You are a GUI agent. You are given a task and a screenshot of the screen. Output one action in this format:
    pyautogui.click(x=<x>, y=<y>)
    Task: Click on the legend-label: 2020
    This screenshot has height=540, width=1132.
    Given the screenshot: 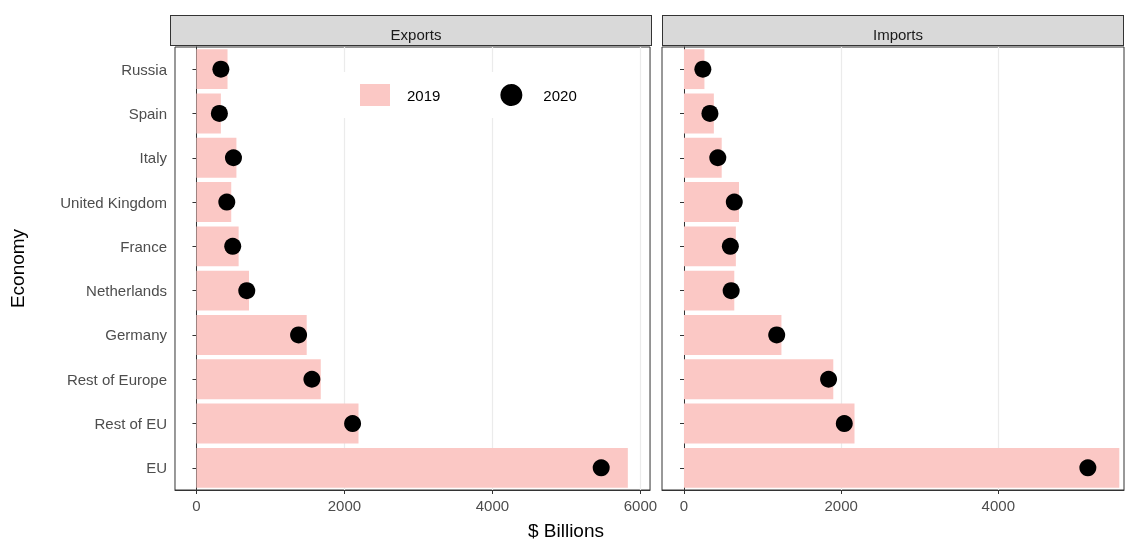 What is the action you would take?
    pyautogui.click(x=560, y=95)
    